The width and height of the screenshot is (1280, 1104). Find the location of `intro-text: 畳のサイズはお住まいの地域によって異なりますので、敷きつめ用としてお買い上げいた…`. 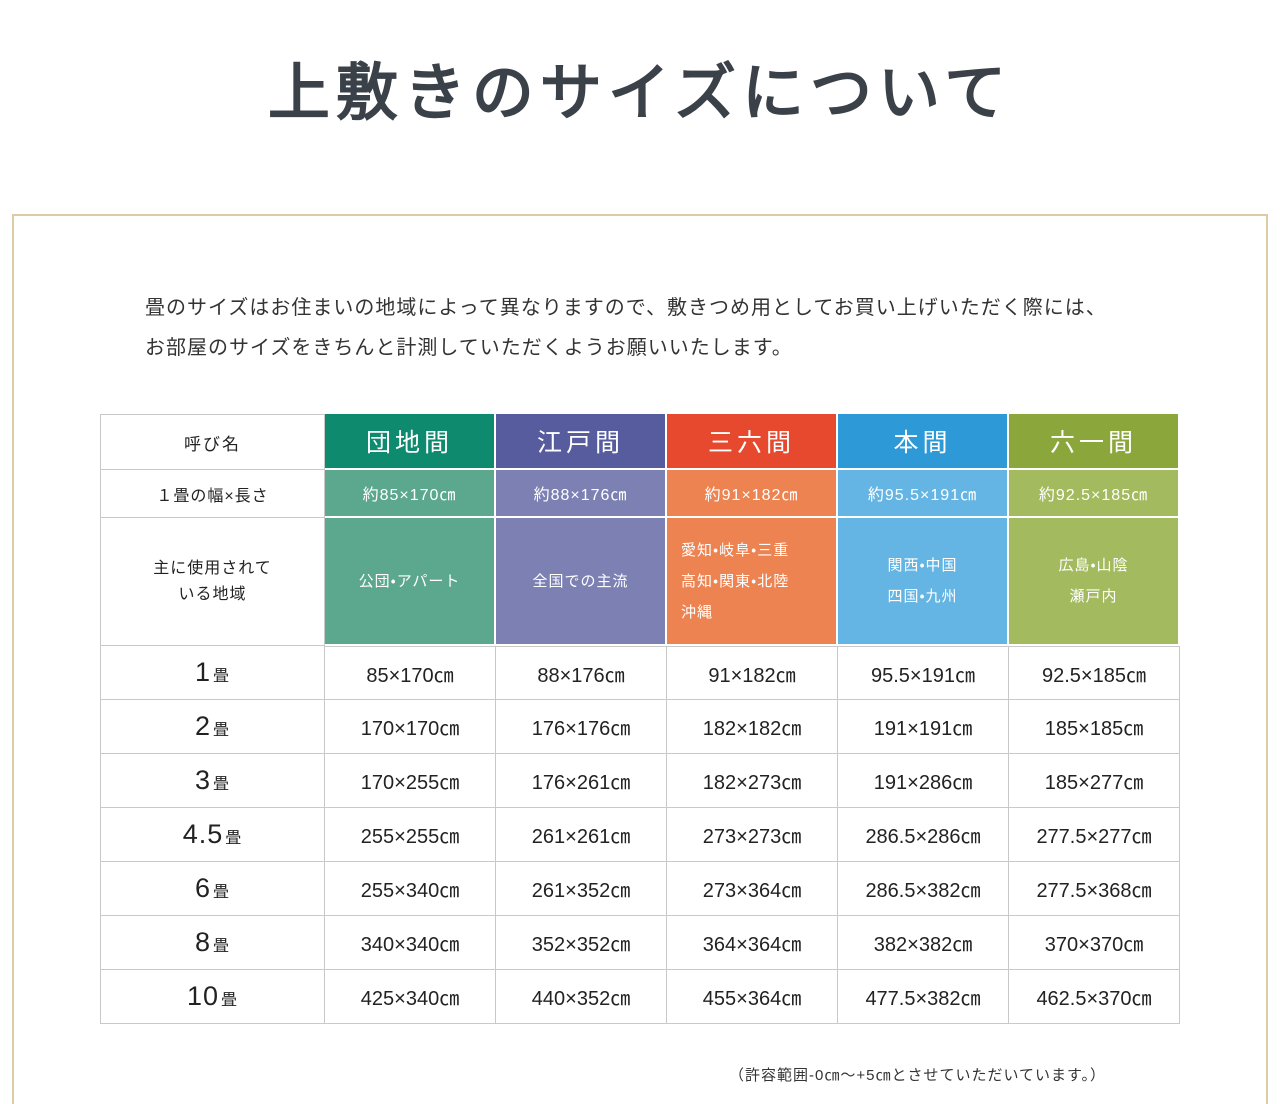

intro-text: 畳のサイズはお住まいの地域によって異なりますので、敷きつめ用としてお買い上げいた… is located at coordinates (640, 328).